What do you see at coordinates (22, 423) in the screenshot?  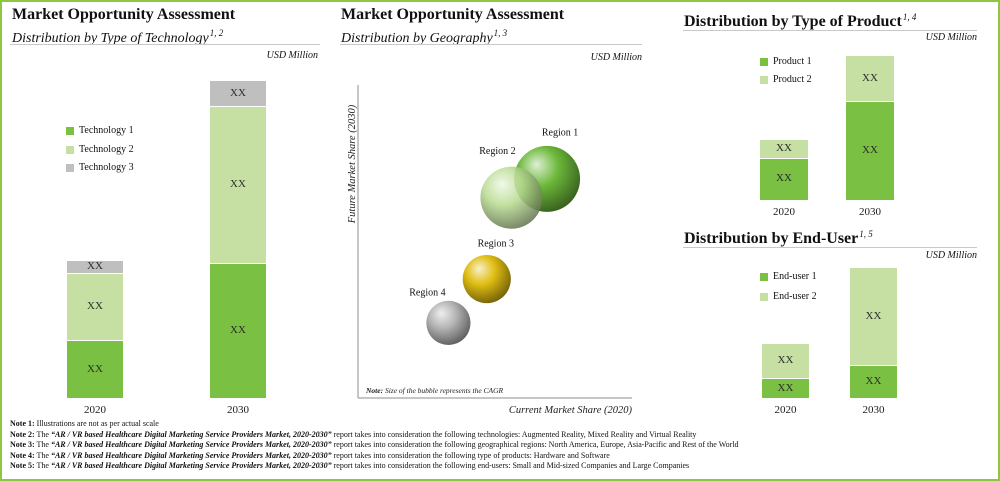 I see `footnote-label: Note 1:` at bounding box center [22, 423].